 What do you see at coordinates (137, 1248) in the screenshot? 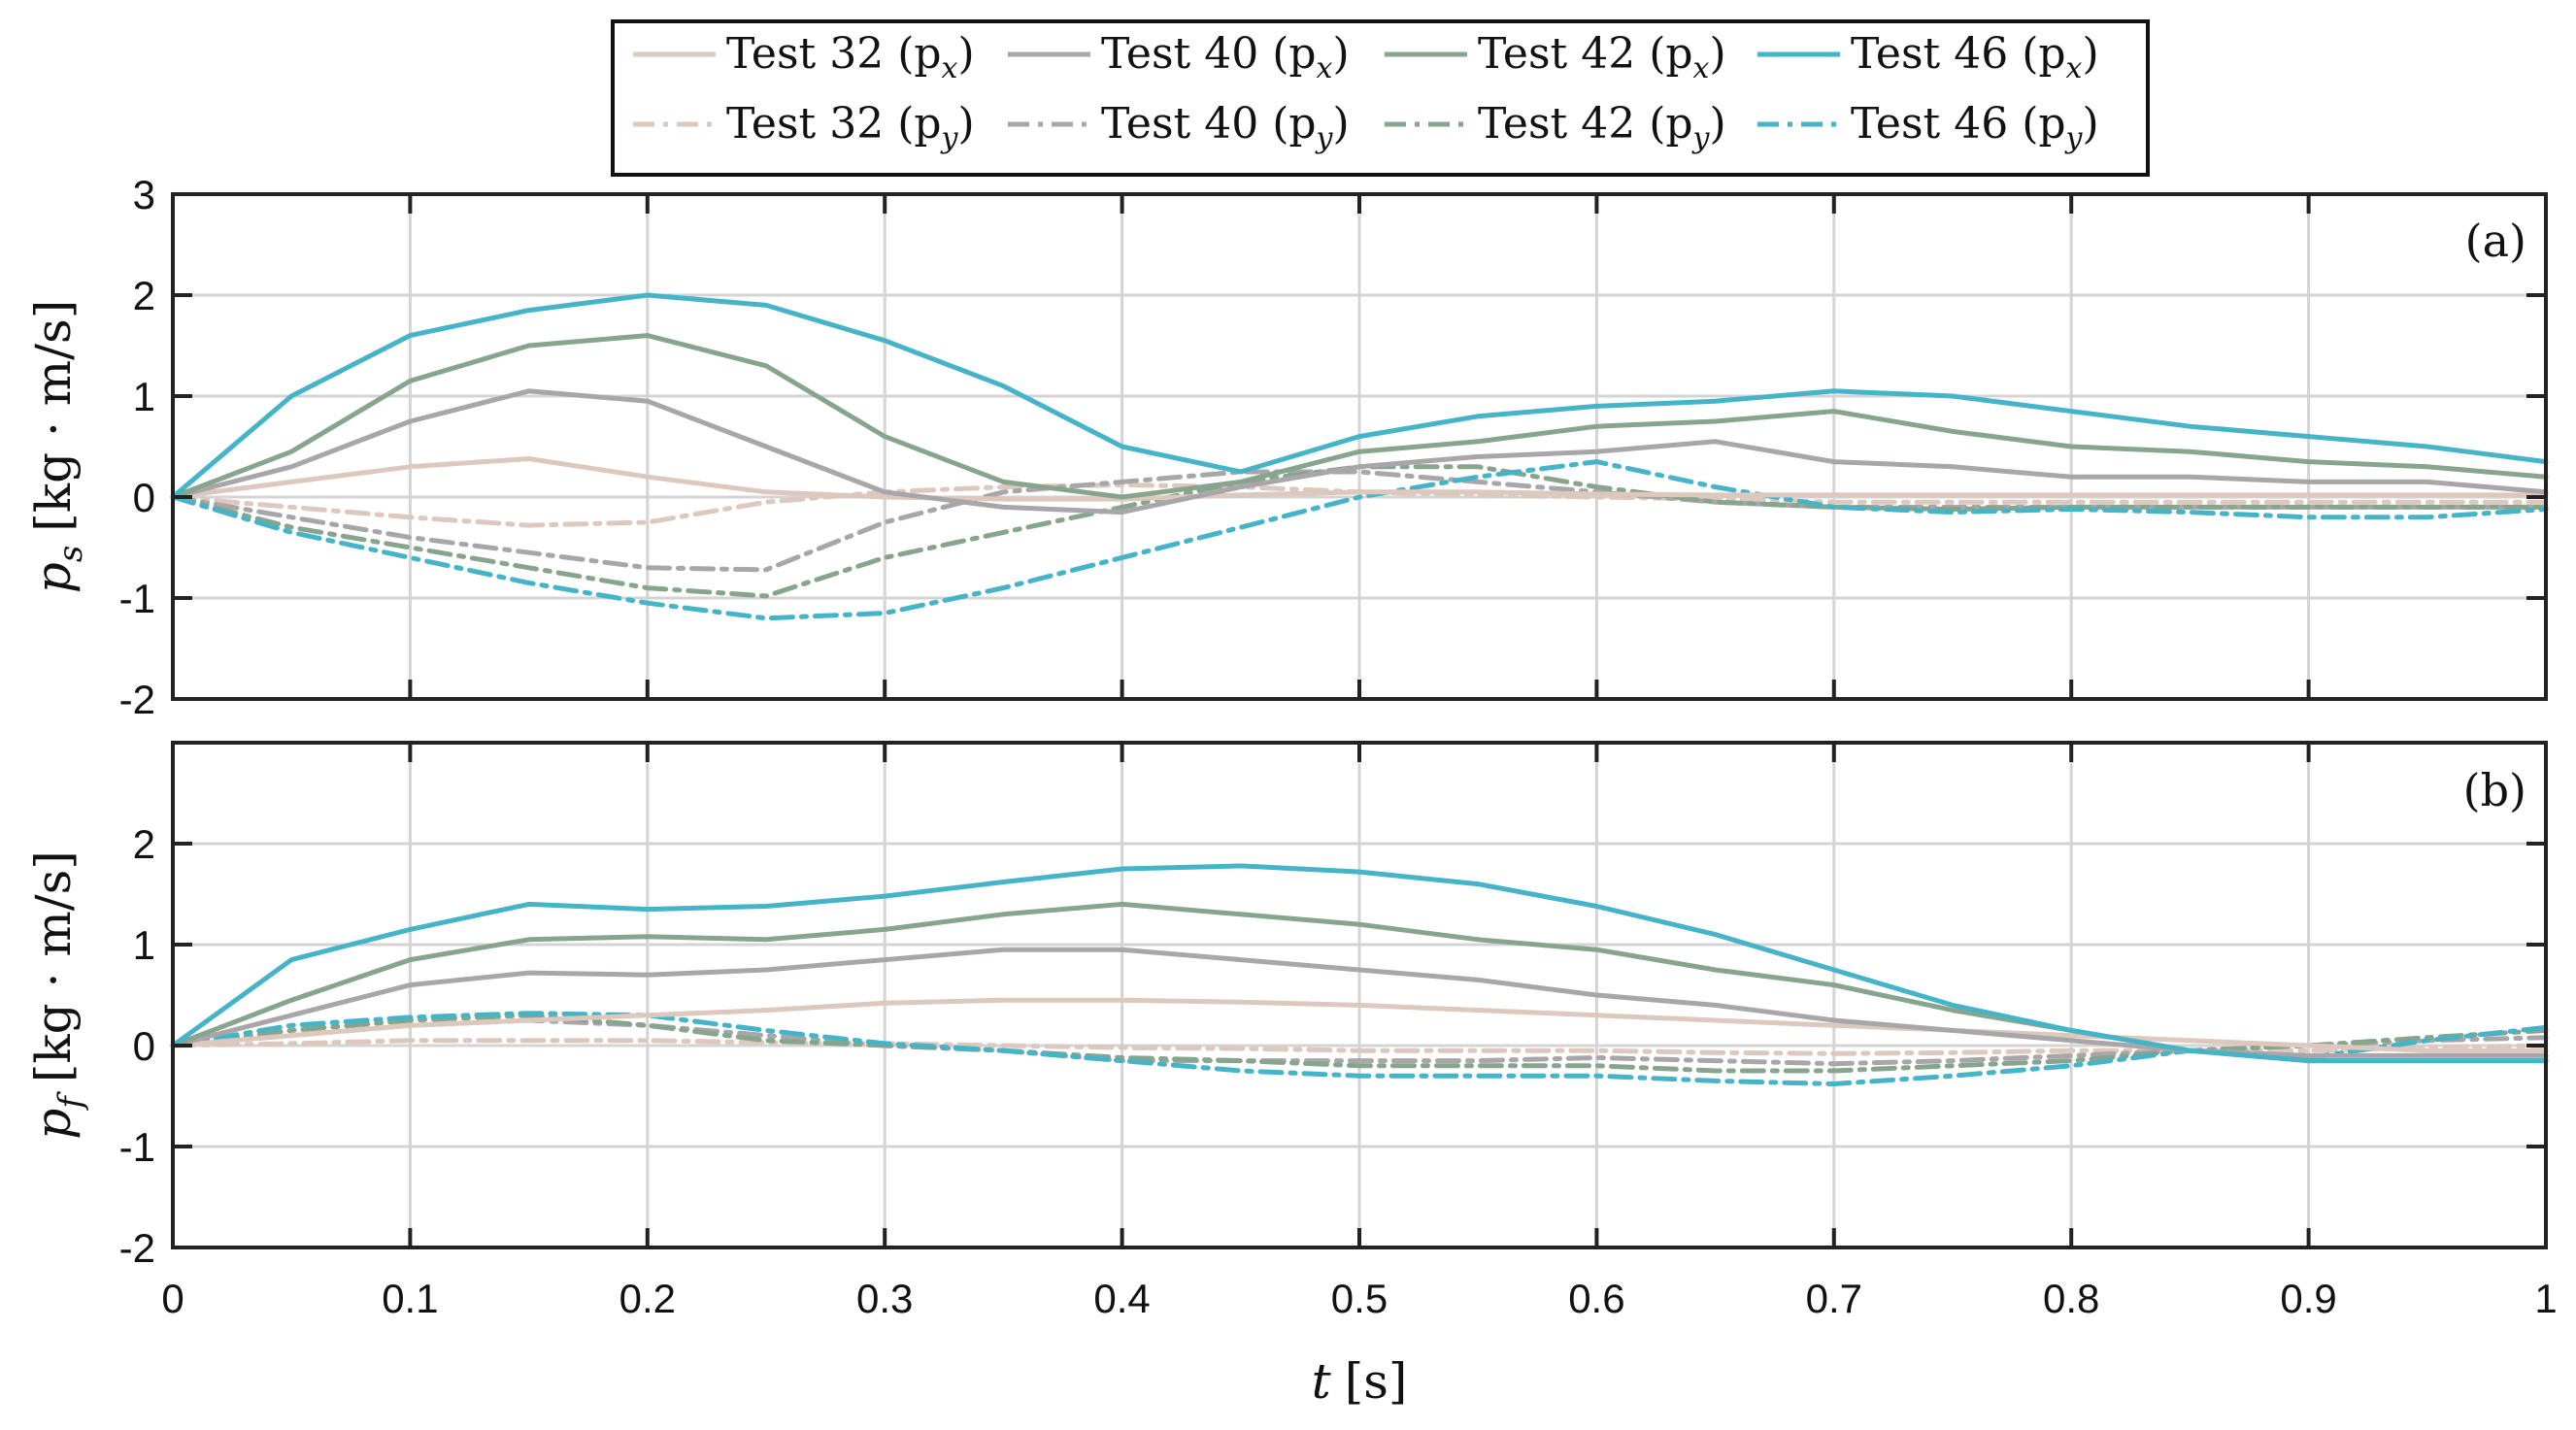
I see `panel-b-ytick-label: -2` at bounding box center [137, 1248].